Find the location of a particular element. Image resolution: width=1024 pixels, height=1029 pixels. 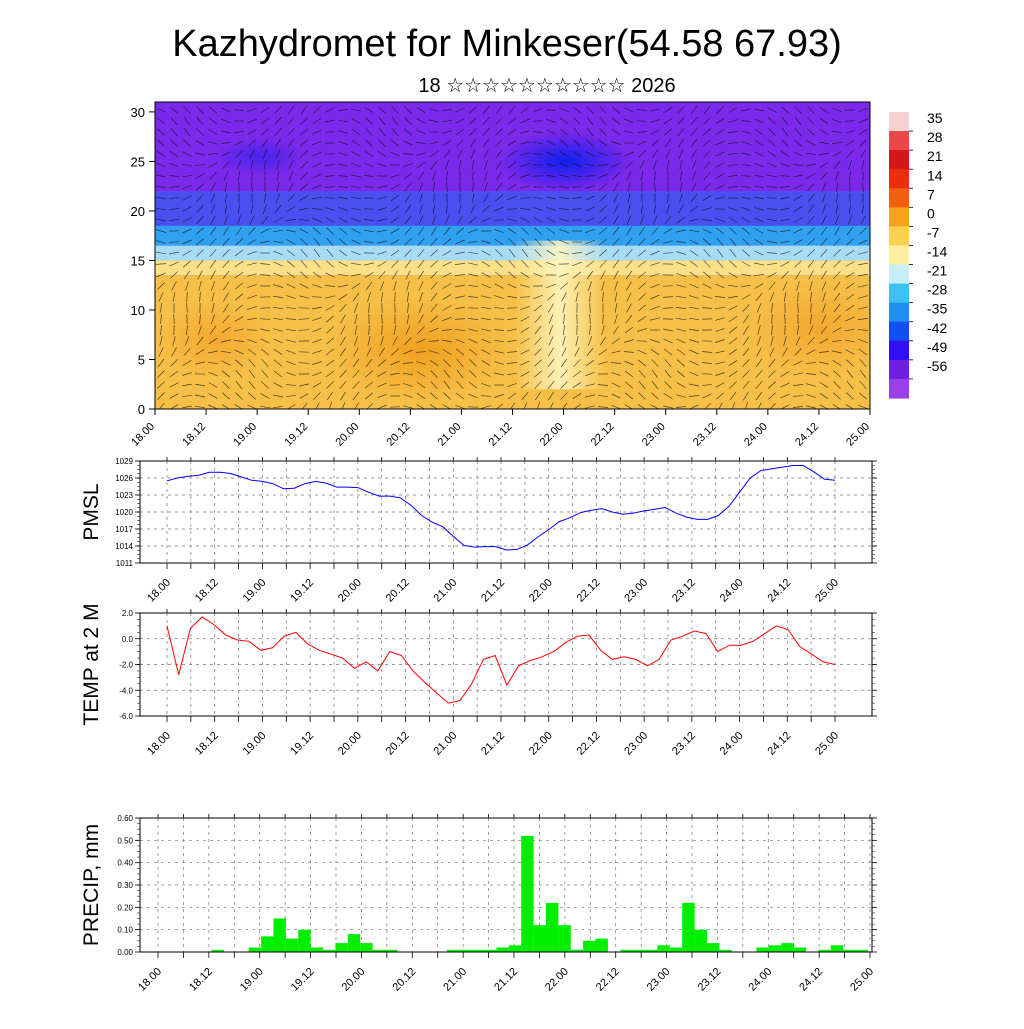

y-tick-label: 20 is located at coordinates (138, 211).